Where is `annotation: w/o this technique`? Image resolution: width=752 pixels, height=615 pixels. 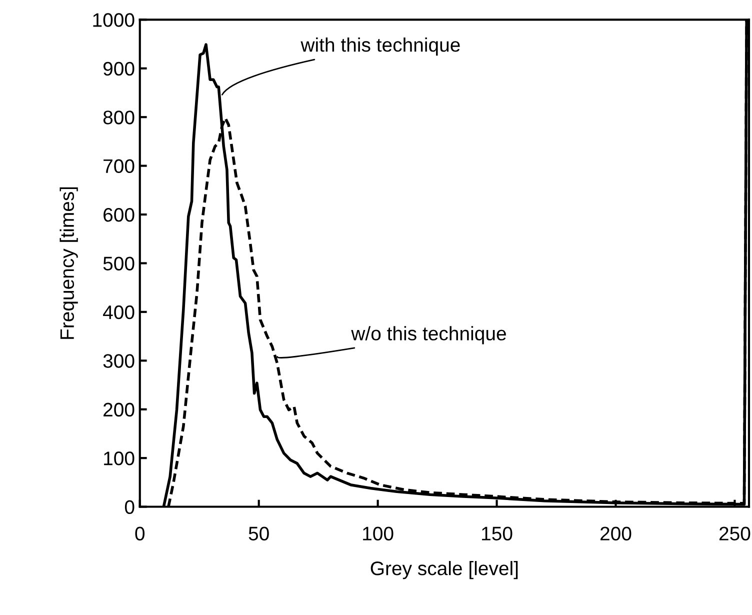 annotation: w/o this technique is located at coordinates (428, 335).